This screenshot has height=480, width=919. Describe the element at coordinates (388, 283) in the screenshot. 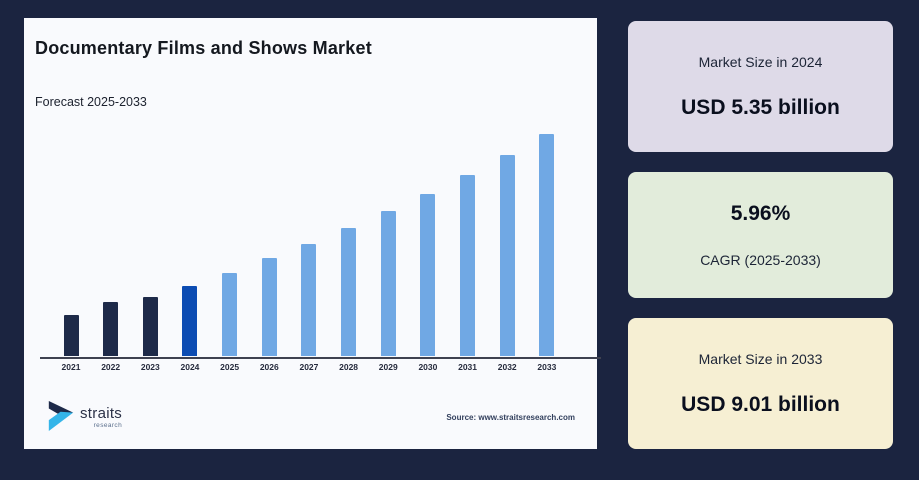

I see `bar-2029` at that location.